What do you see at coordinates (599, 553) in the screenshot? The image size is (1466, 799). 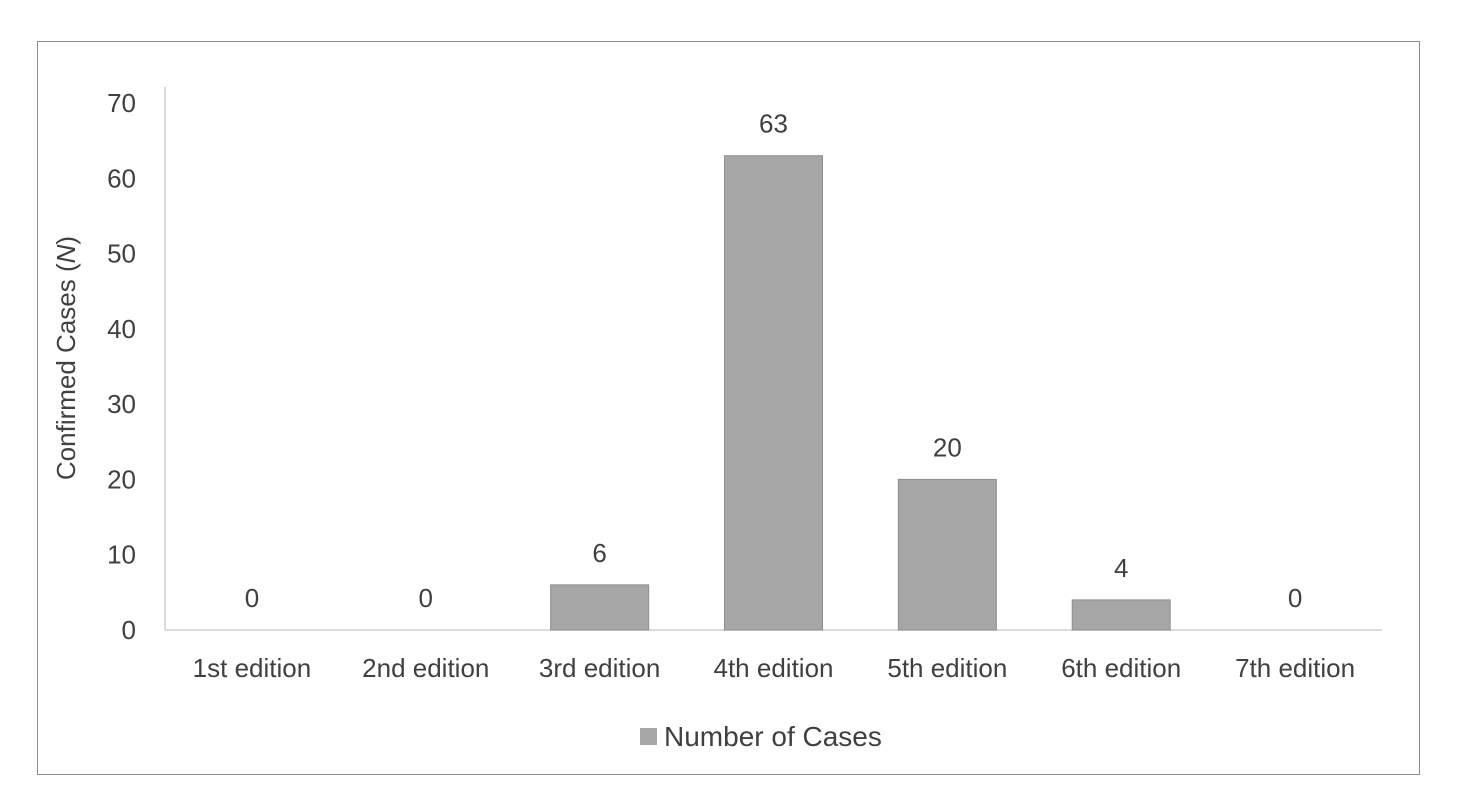 I see `data-label: 6` at bounding box center [599, 553].